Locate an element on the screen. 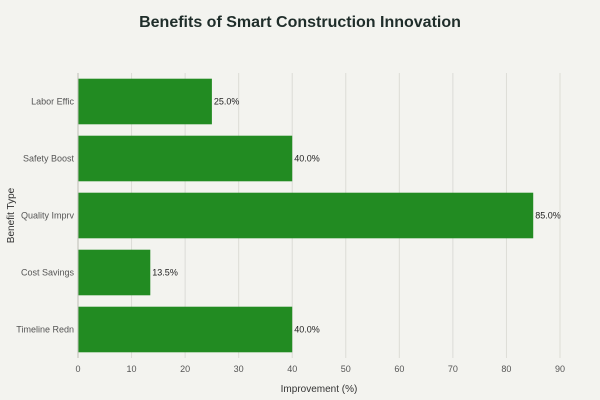 The width and height of the screenshot is (600, 400). x-tick-label: 10 is located at coordinates (132, 369).